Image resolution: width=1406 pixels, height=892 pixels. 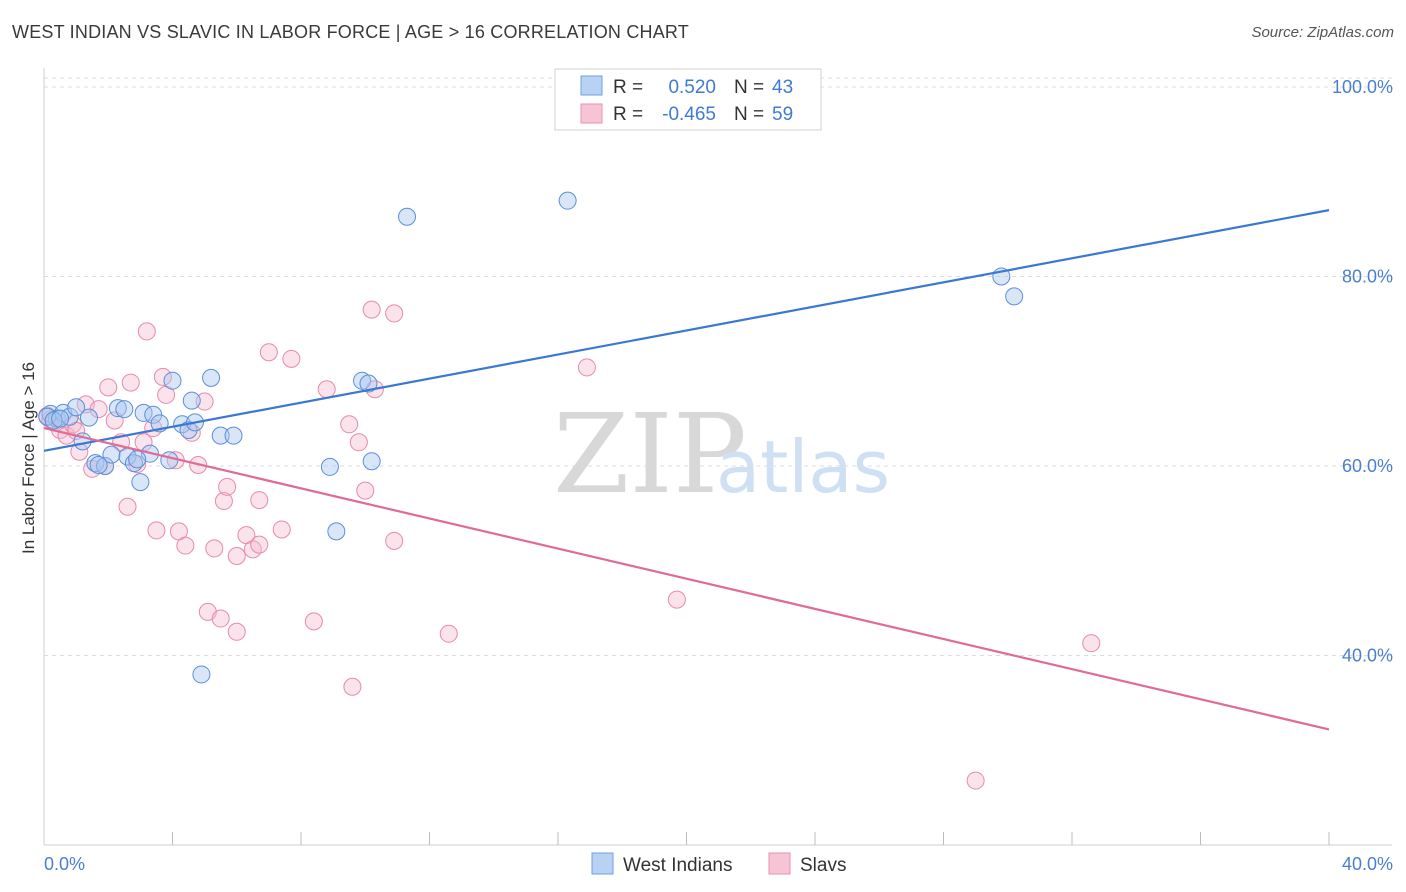 I want to click on legend-n-value-1: 43, so click(x=782, y=87).